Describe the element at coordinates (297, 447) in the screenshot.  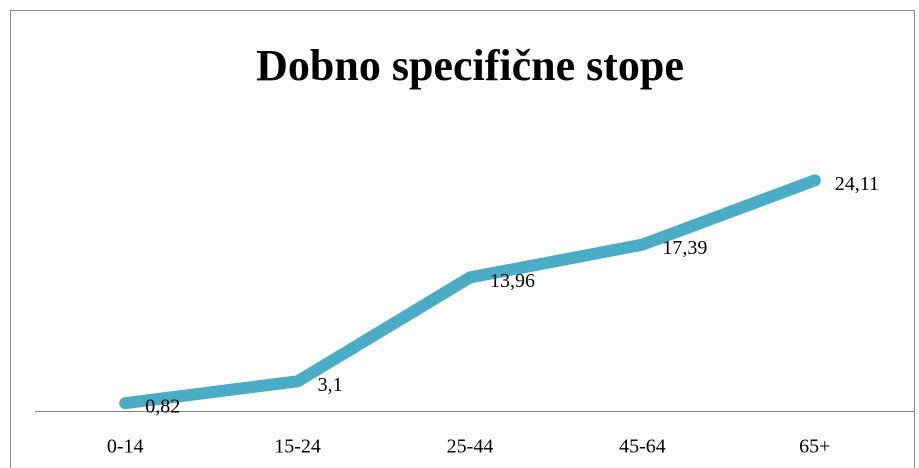
I see `x-tick-label: 15-24` at that location.